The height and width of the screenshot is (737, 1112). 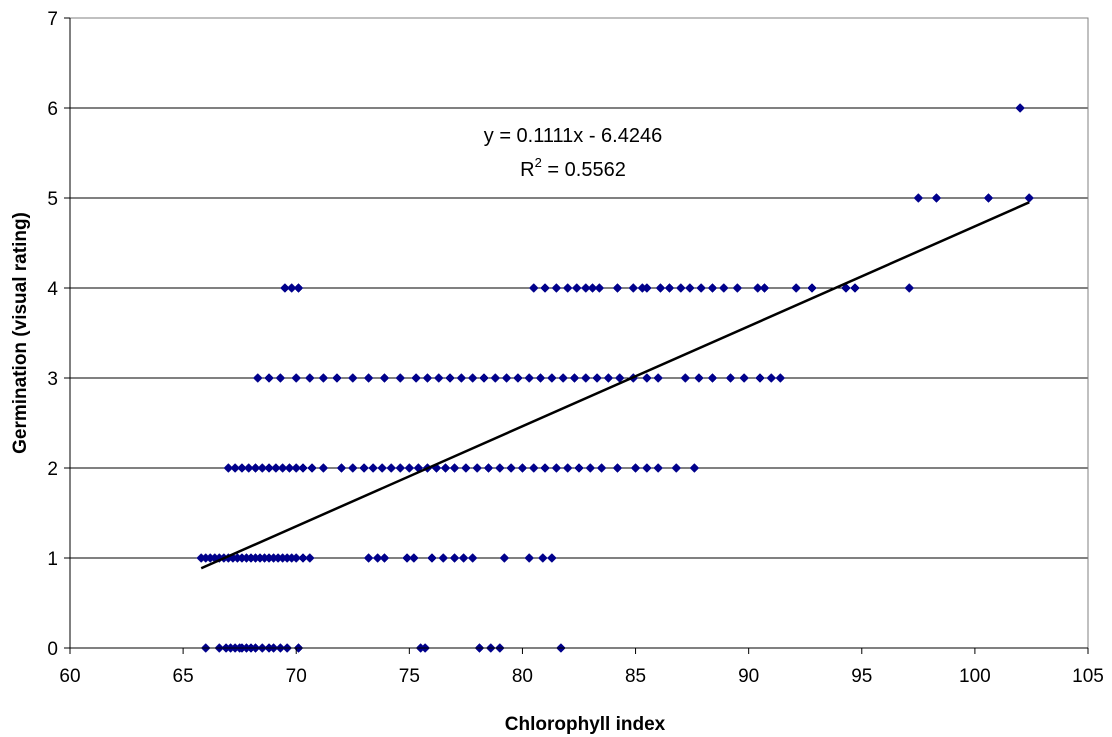 What do you see at coordinates (975, 676) in the screenshot?
I see `x-tick-label: 100` at bounding box center [975, 676].